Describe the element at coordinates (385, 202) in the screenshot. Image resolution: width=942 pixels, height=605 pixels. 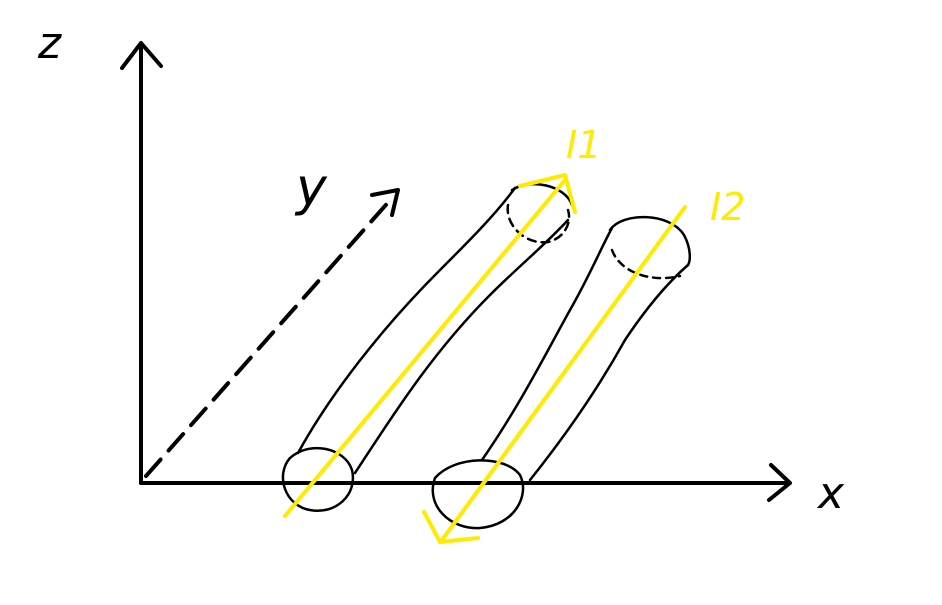
I see `y-axis-arrowhead` at that location.